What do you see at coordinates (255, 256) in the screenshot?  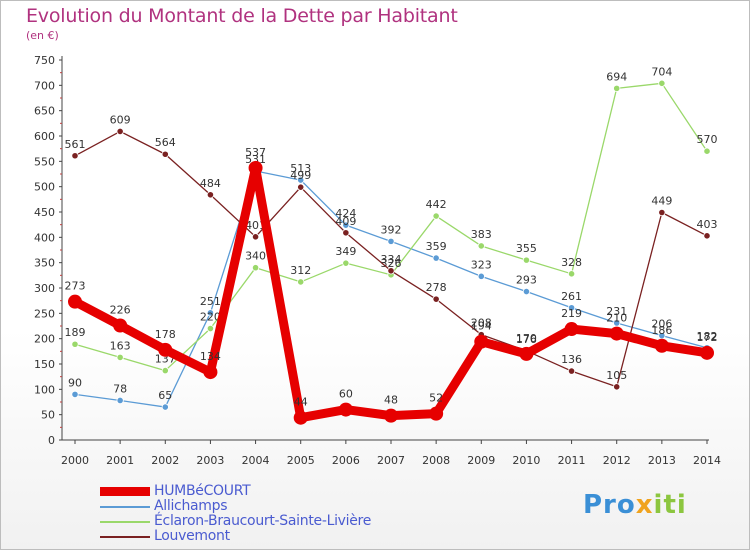 I see `data-label: 340` at bounding box center [255, 256].